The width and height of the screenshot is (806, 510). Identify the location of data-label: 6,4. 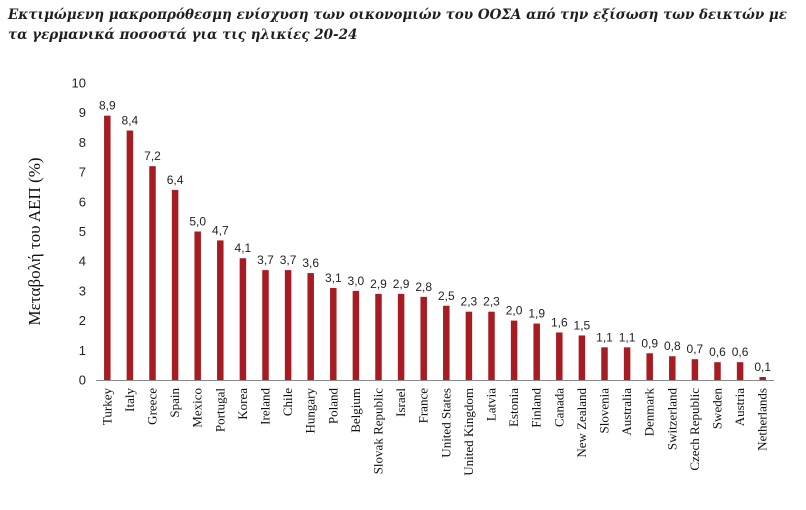
(175, 180).